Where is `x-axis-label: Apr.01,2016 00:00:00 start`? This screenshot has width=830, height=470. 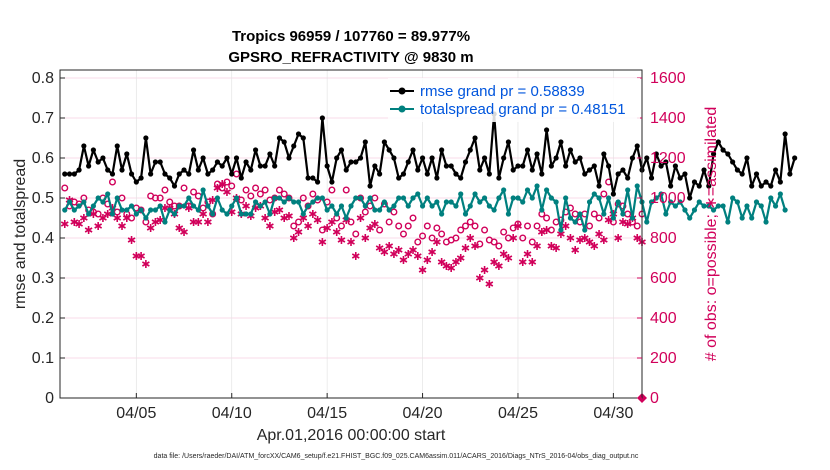 x-axis-label: Apr.01,2016 00:00:00 start is located at coordinates (351, 435).